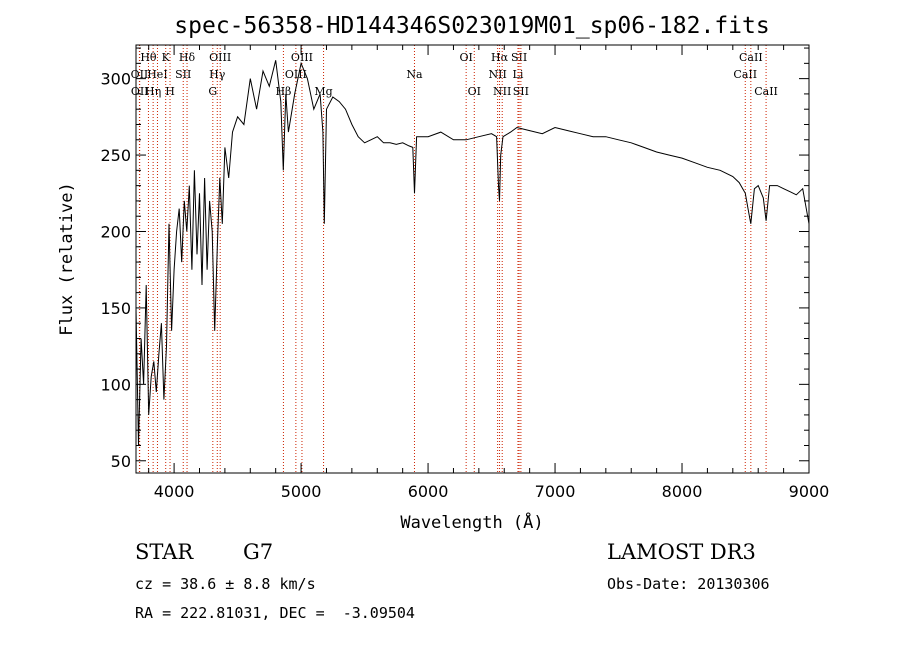  I want to click on x-tick-label-3: 7000, so click(555, 491).